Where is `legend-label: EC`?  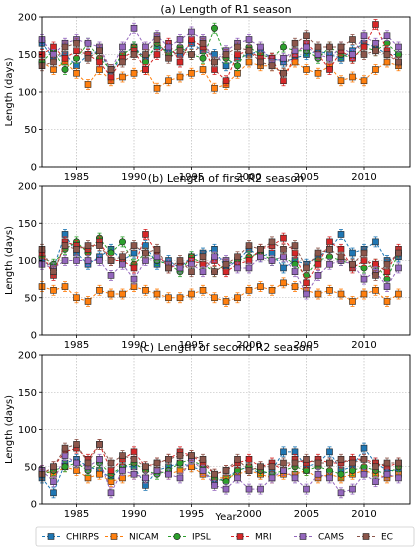
legend-label: EC is located at coordinates (387, 538).